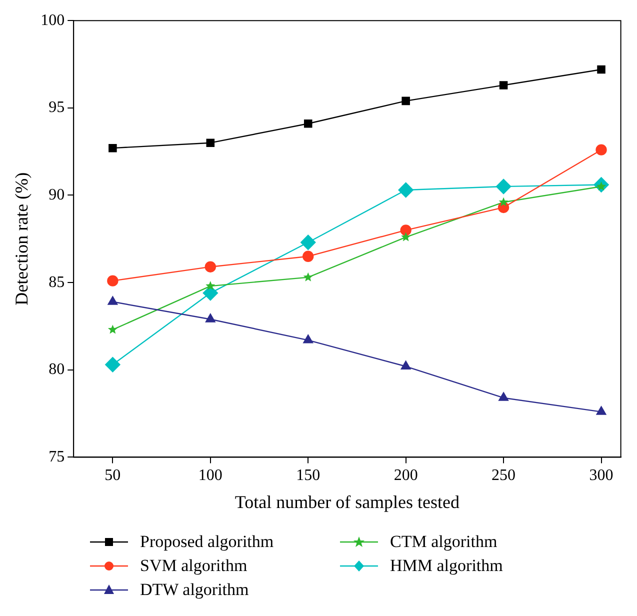 This screenshot has height=616, width=637. I want to click on y-axis-title: Detection rate (%), so click(22, 239).